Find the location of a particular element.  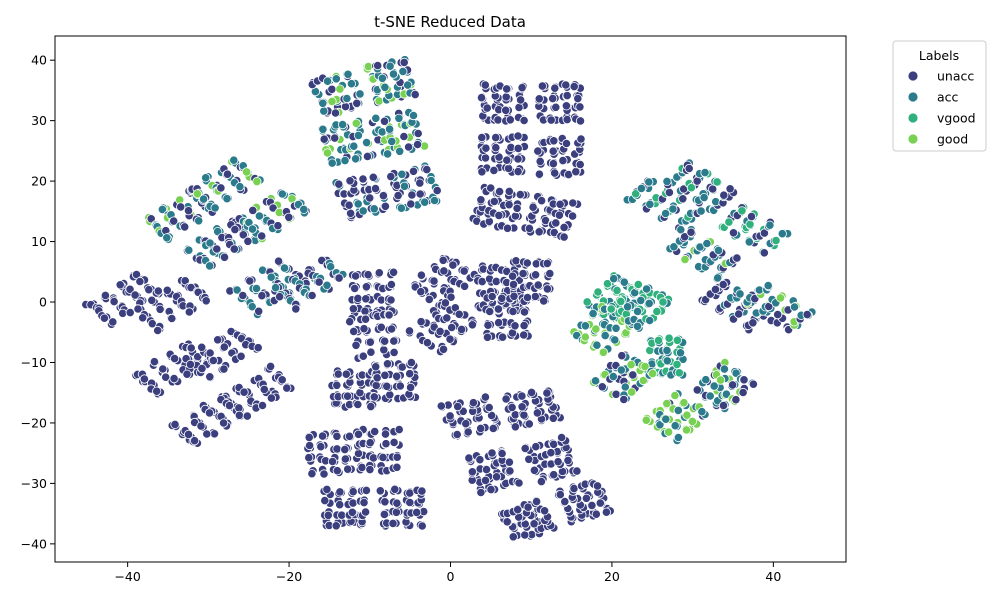

x-tick-label: 20 is located at coordinates (612, 576).